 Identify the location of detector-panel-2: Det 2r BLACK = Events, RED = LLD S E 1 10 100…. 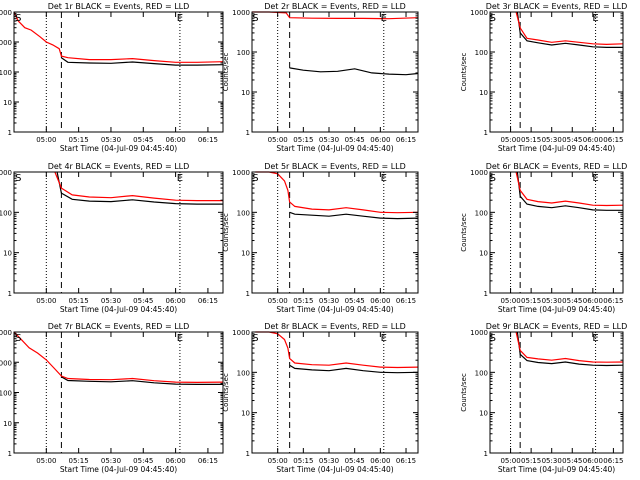
(320, 77).